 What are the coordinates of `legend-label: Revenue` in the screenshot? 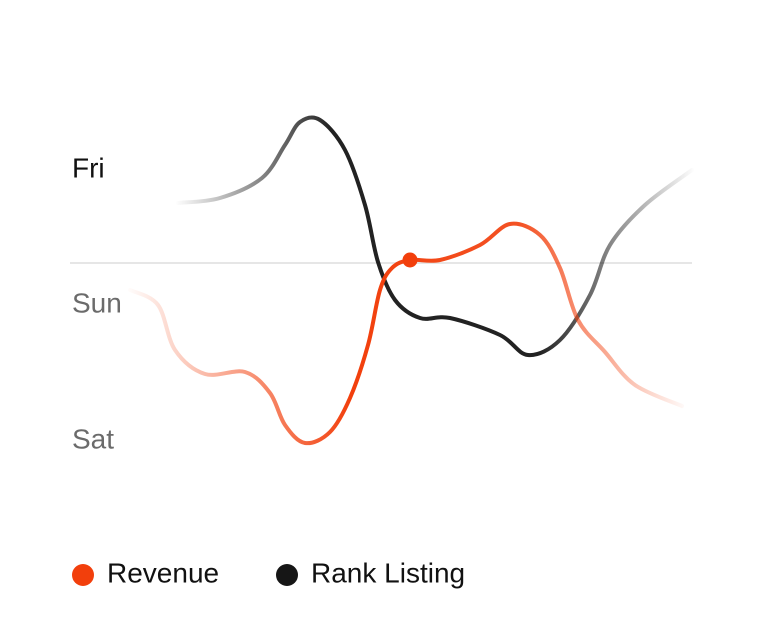 It's located at (163, 572).